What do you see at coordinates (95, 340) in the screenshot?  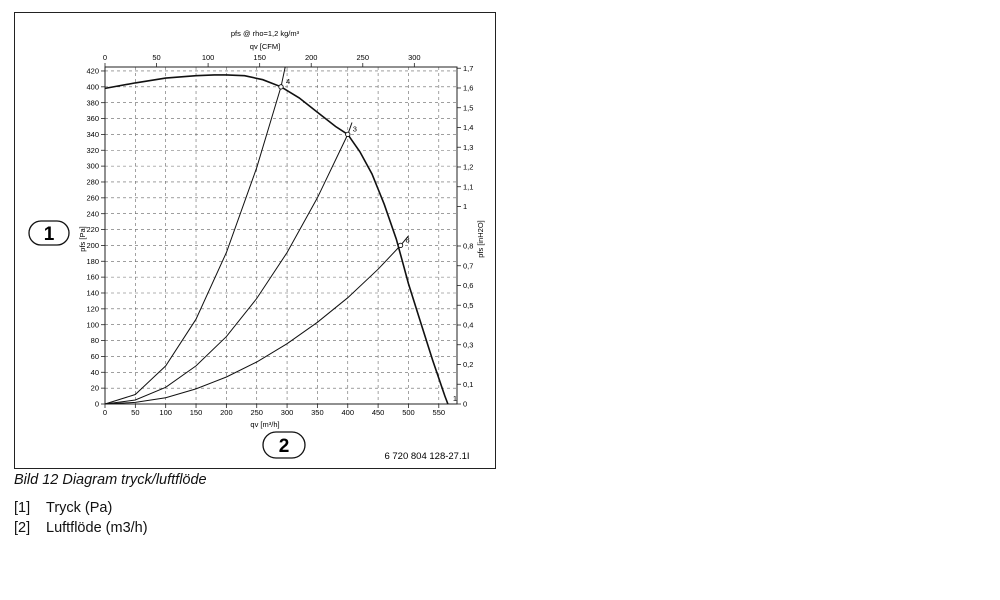 I see `y-tick-label: 80` at bounding box center [95, 340].